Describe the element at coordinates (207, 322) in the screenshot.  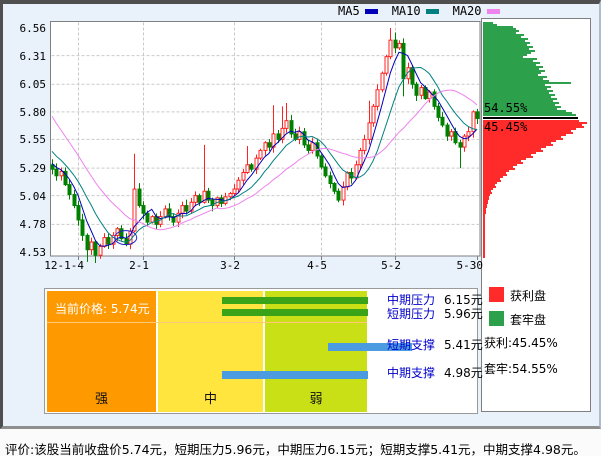
I see `strength-divider-line` at that location.